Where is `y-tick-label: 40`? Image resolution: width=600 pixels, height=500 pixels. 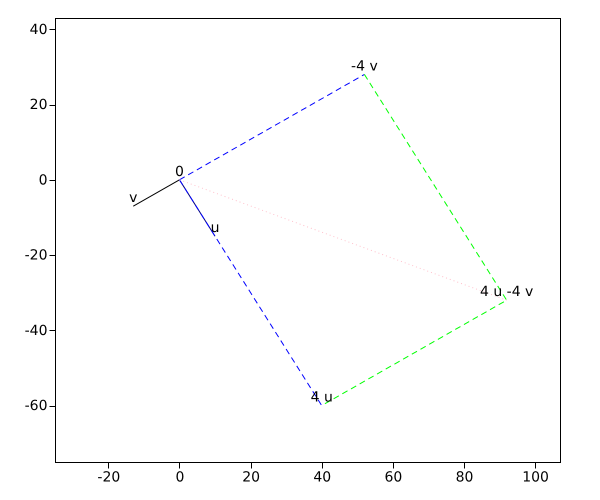
y-tick-label: 40 is located at coordinates (39, 30).